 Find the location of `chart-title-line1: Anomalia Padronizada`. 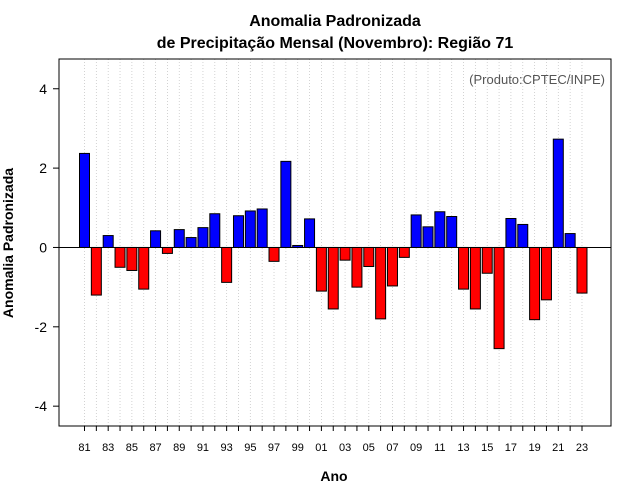

chart-title-line1: Anomalia Padronizada is located at coordinates (335, 21).